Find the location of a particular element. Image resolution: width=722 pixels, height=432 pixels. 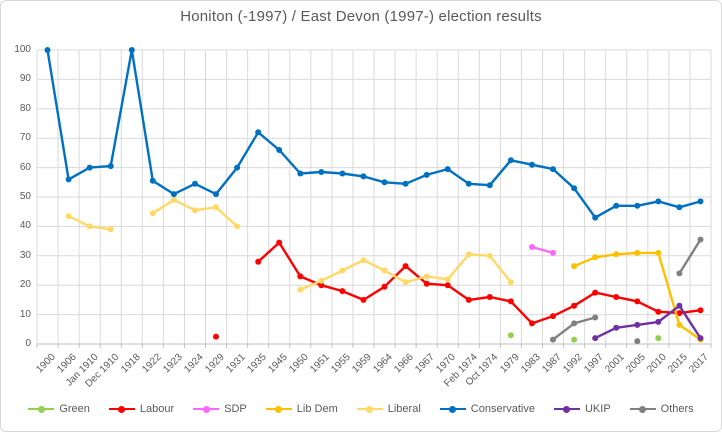

series-ukip is located at coordinates (648, 322).